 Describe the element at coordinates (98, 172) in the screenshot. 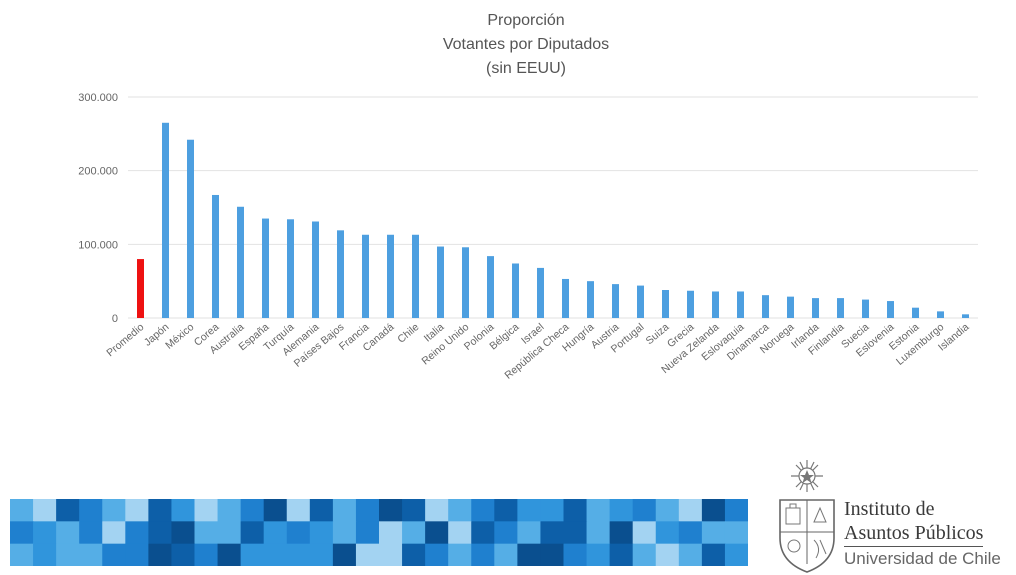

I see `y-tick-label: 200.000` at that location.